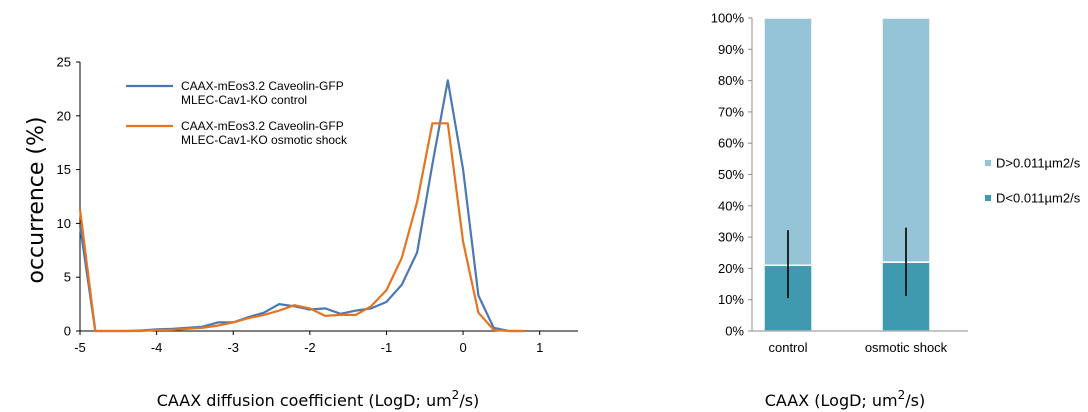 The height and width of the screenshot is (412, 1088). Describe the element at coordinates (731, 299) in the screenshot. I see `bar-y-tick-label: 10%` at that location.